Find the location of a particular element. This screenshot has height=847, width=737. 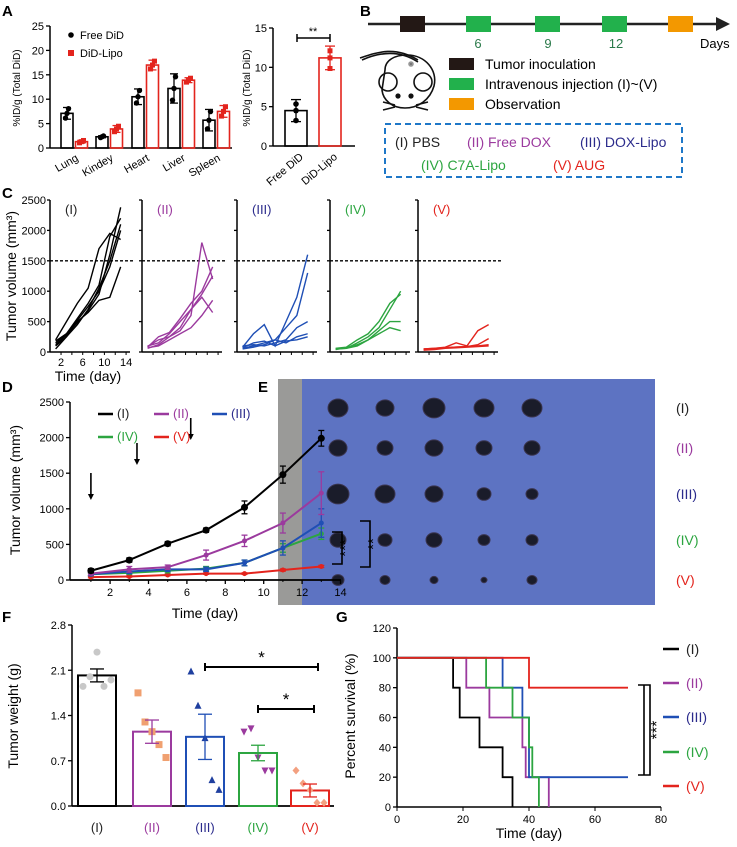

x-tick-label: (I) is located at coordinates (97, 827).